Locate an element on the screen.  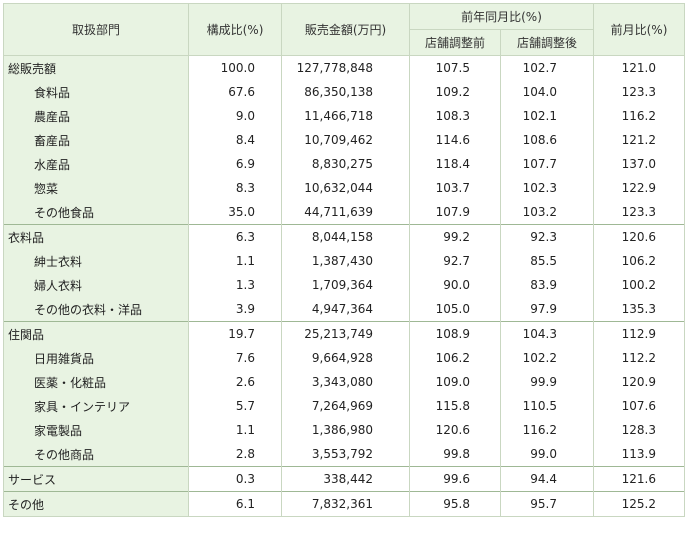
before-cell: 118.4 is located at coordinates (455, 164).